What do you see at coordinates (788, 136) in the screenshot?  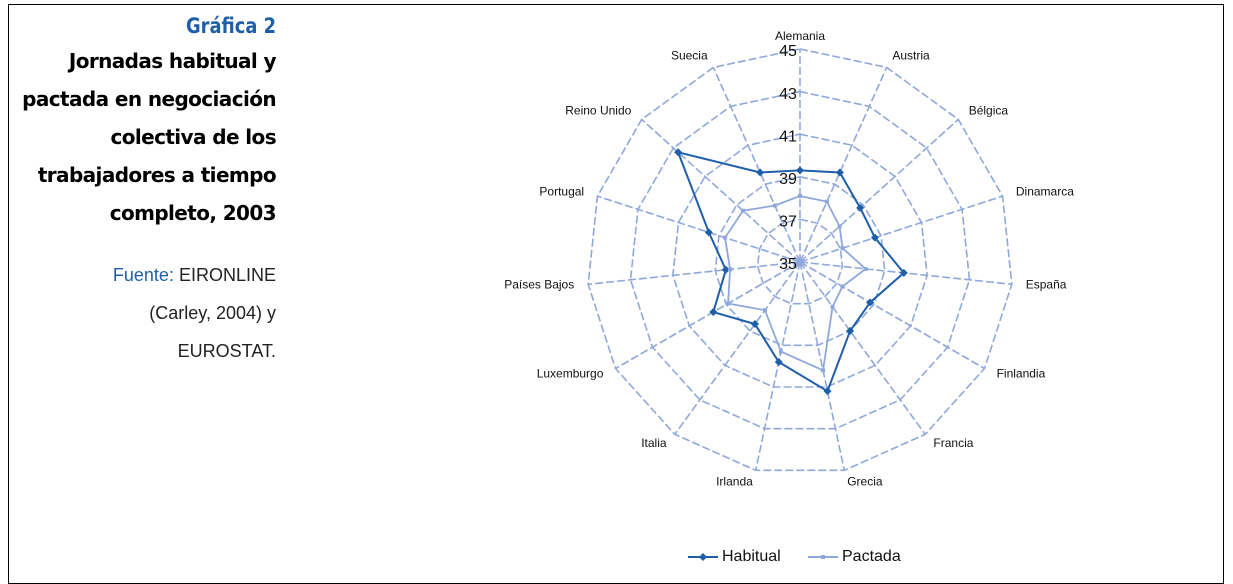 I see `tick-label: 41` at bounding box center [788, 136].